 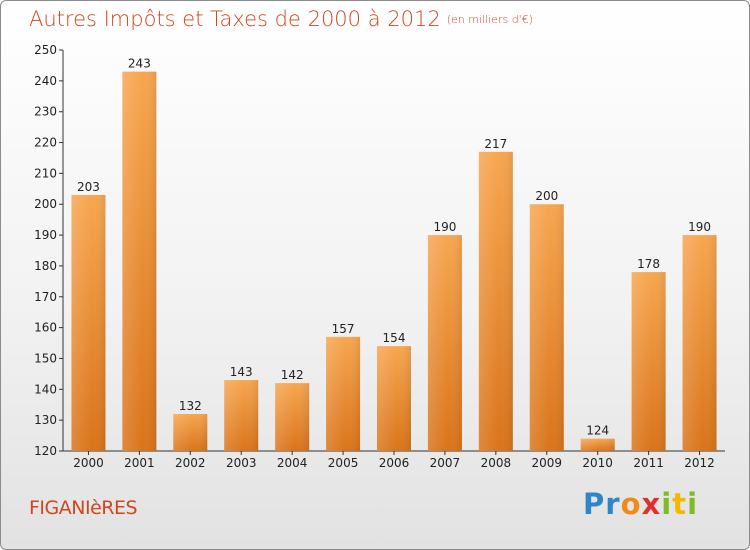 I want to click on bar-value-label: 154, so click(x=394, y=338).